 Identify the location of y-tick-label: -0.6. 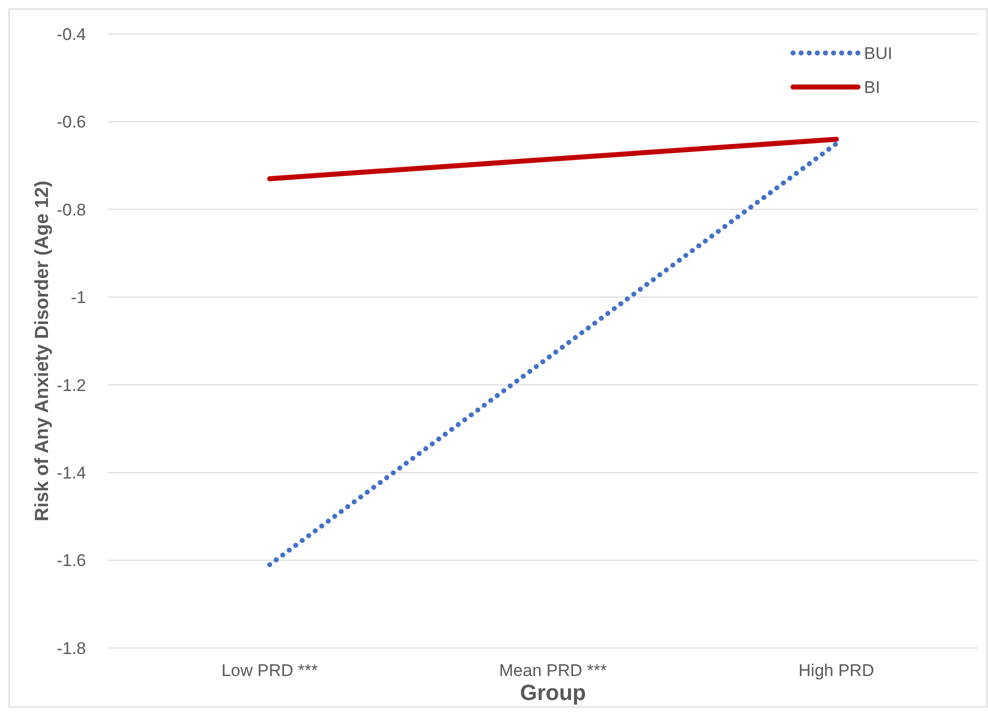
(71, 122).